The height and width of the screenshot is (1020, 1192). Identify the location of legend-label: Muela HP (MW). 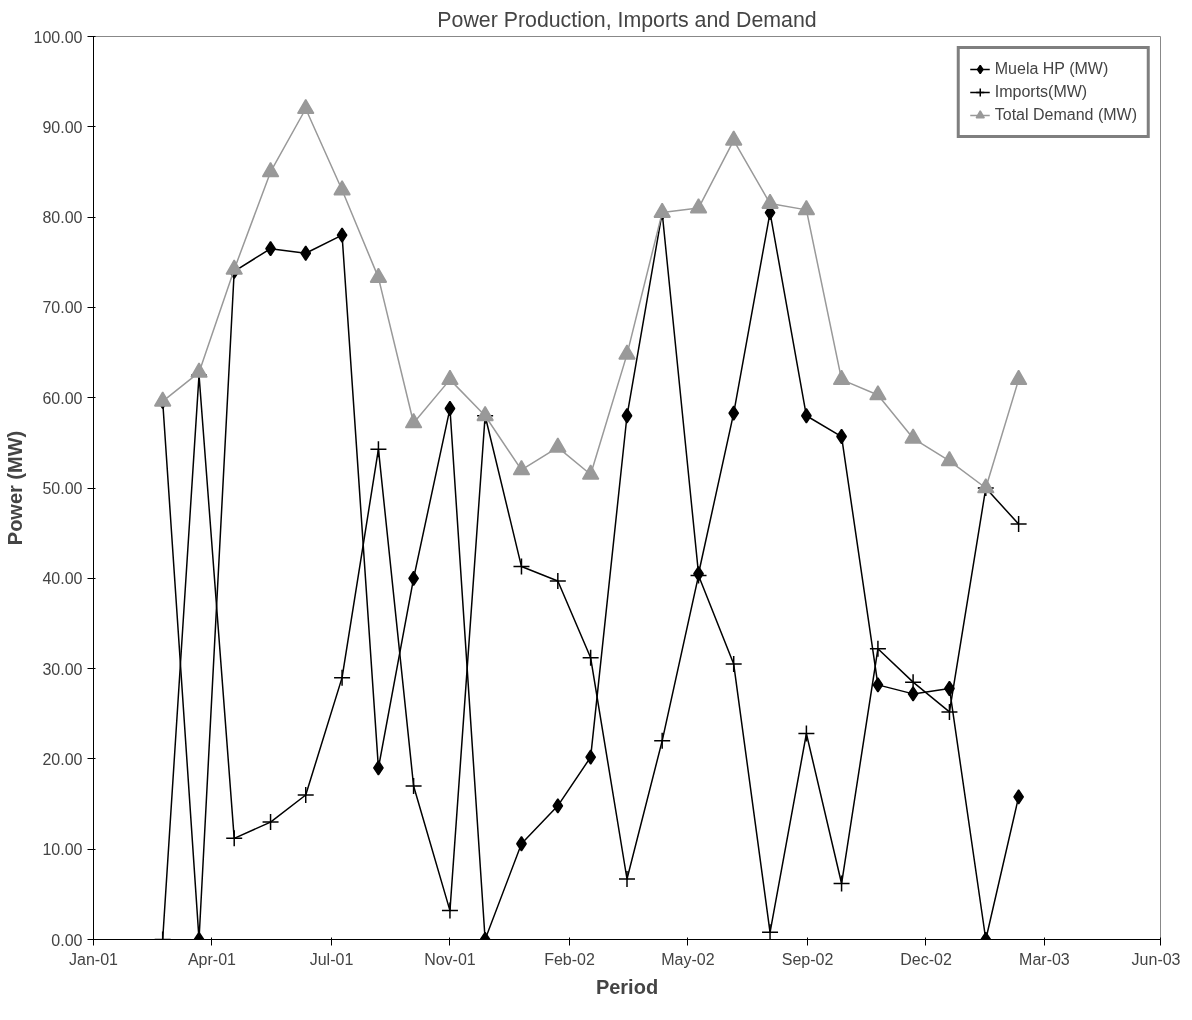
(1051, 69).